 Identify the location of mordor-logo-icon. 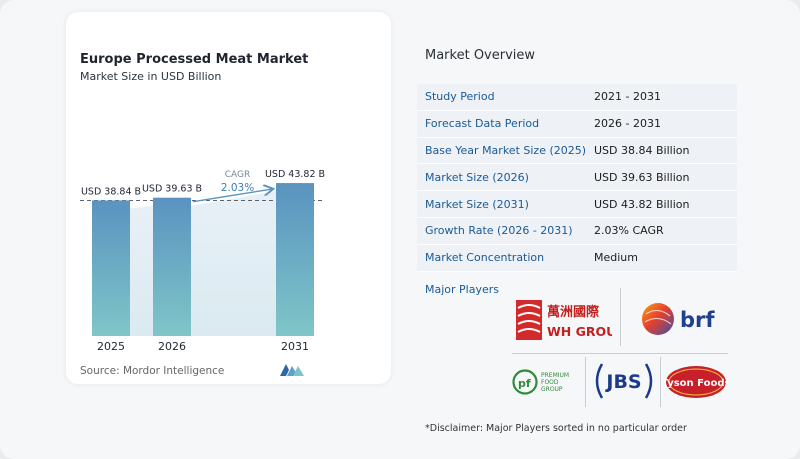
(292, 370).